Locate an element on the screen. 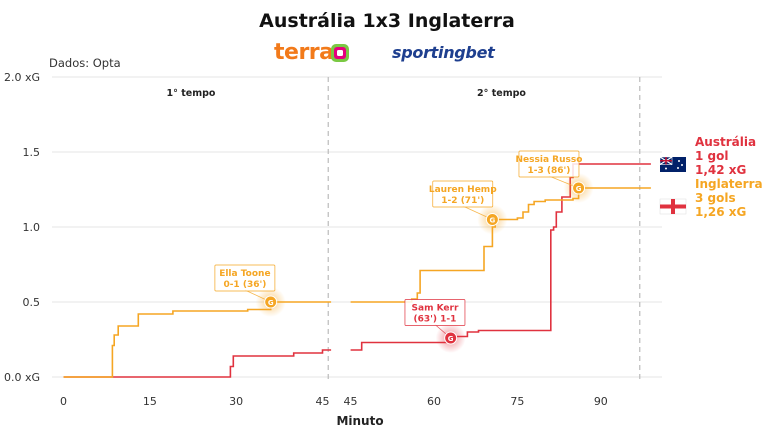  legend-goals: 1 gol is located at coordinates (711, 156).